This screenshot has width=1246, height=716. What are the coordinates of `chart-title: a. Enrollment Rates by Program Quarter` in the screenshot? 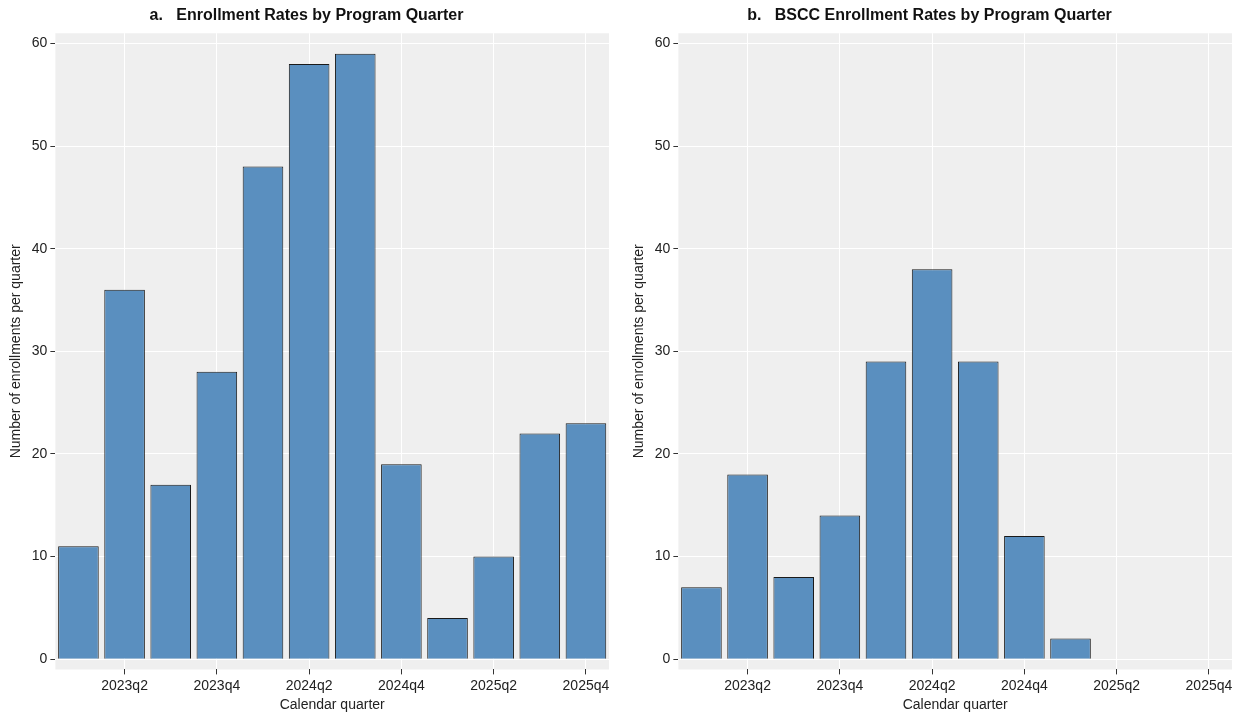 It's located at (306, 15).